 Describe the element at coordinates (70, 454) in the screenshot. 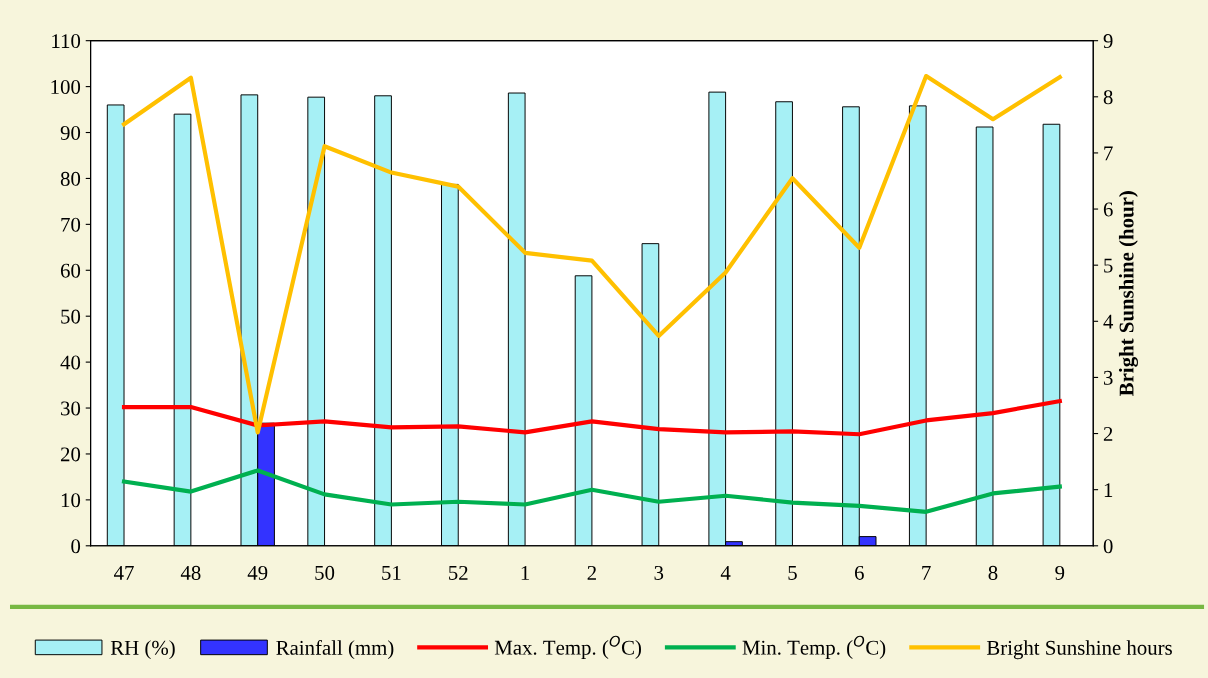

I see `y-tick-label: 20` at that location.